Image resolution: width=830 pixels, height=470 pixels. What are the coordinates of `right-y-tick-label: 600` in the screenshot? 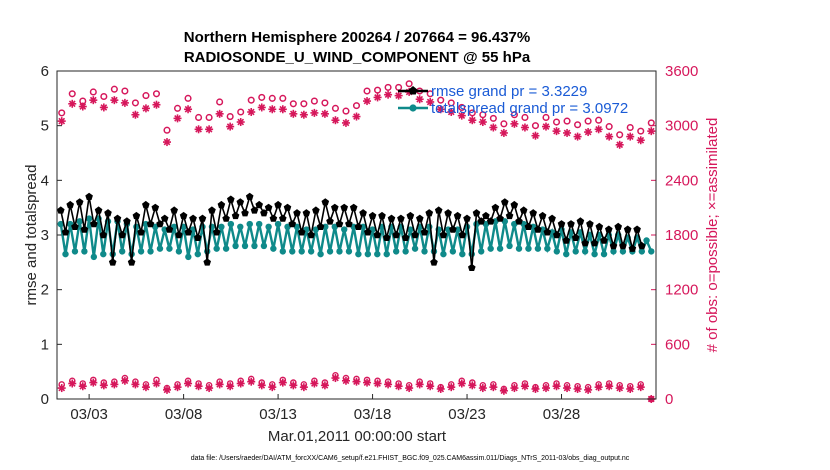 It's located at (677, 344).